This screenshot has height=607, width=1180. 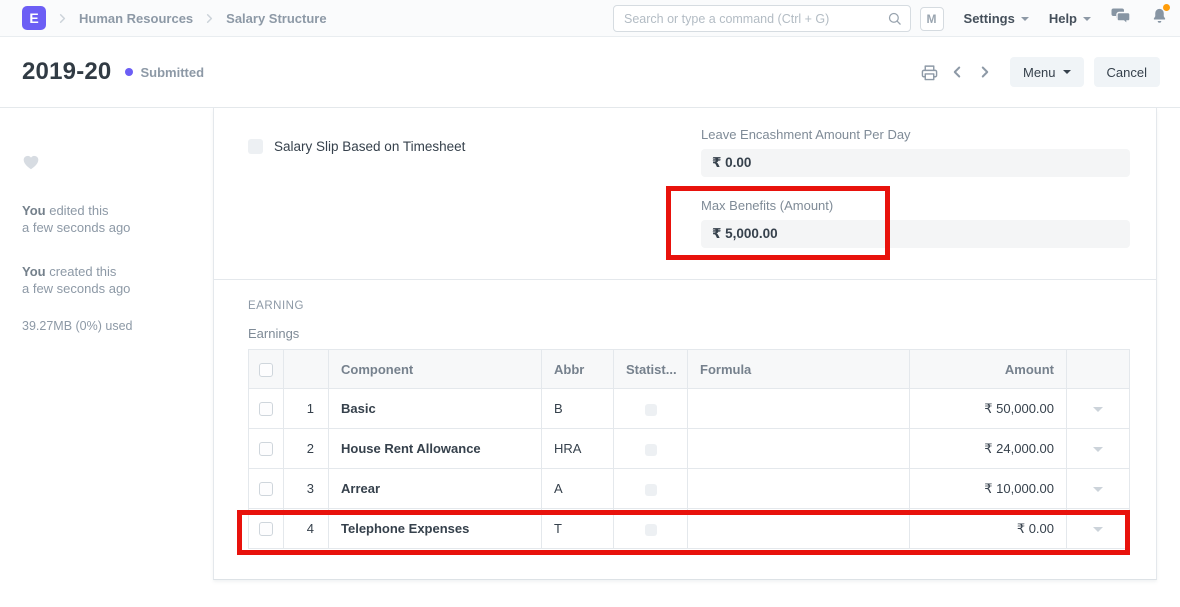 I want to click on help-menu: Help, so click(x=1070, y=18).